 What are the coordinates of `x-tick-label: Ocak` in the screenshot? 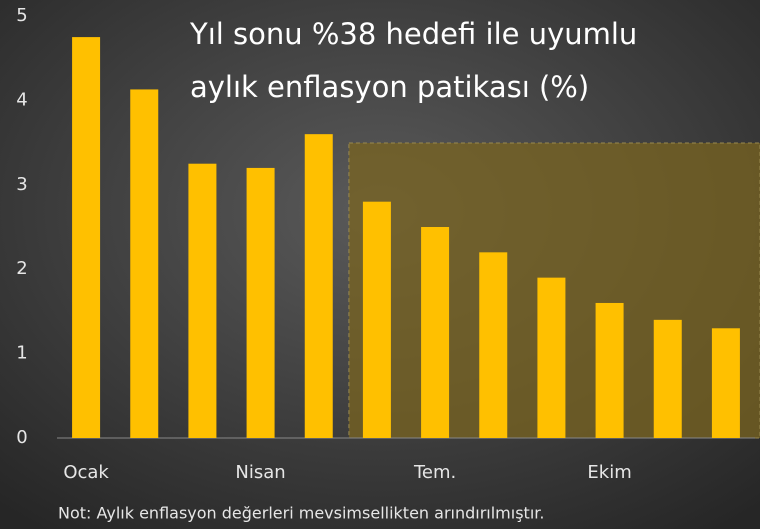 It's located at (86, 472).